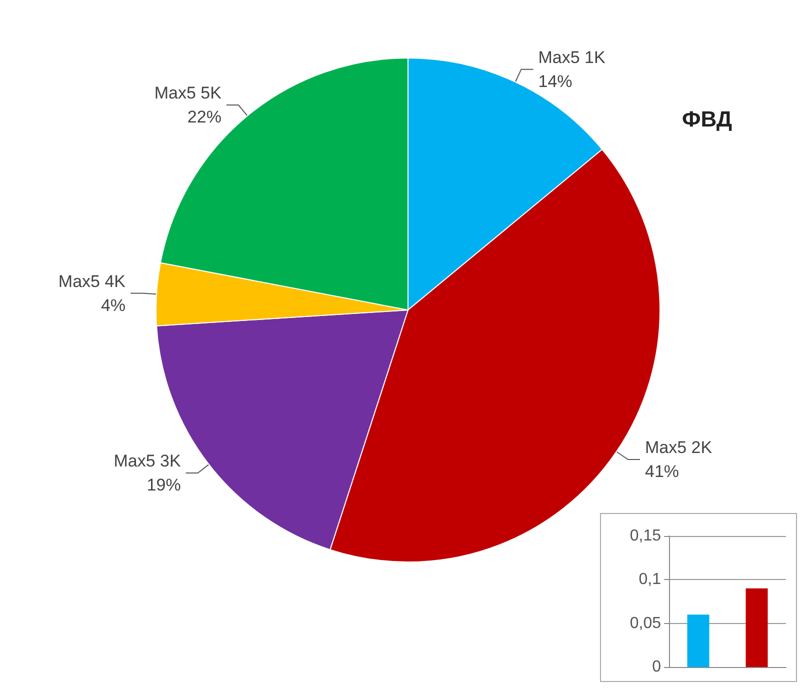 Image resolution: width=805 pixels, height=690 pixels. Describe the element at coordinates (646, 536) in the screenshot. I see `y-tick-label: 0,15` at that location.